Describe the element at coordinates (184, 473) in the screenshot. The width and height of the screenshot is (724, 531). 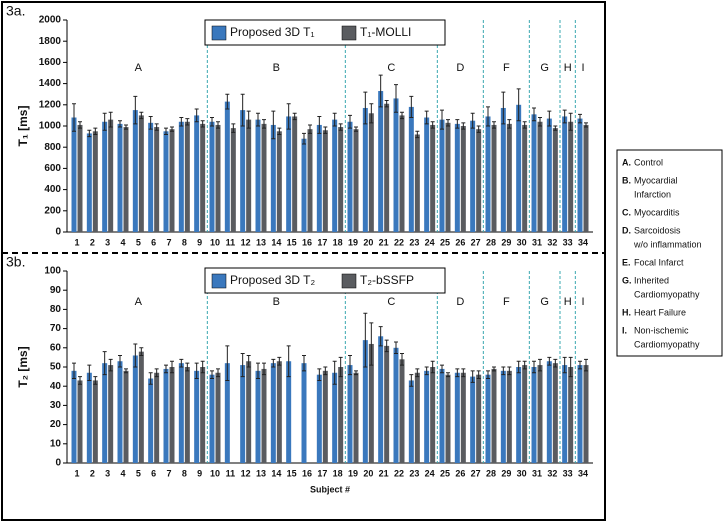
I see `x-tick-label: 8` at that location.